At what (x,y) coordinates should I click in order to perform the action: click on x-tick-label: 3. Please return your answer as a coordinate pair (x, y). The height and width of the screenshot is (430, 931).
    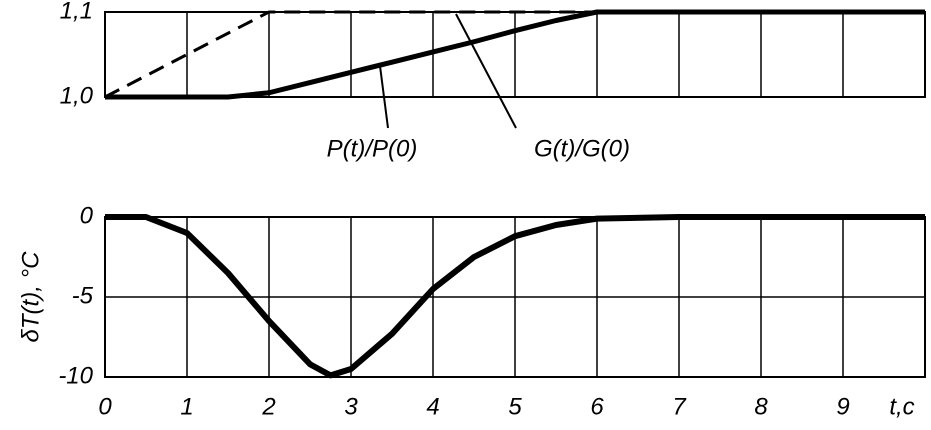
    Looking at the image, I should click on (351, 406).